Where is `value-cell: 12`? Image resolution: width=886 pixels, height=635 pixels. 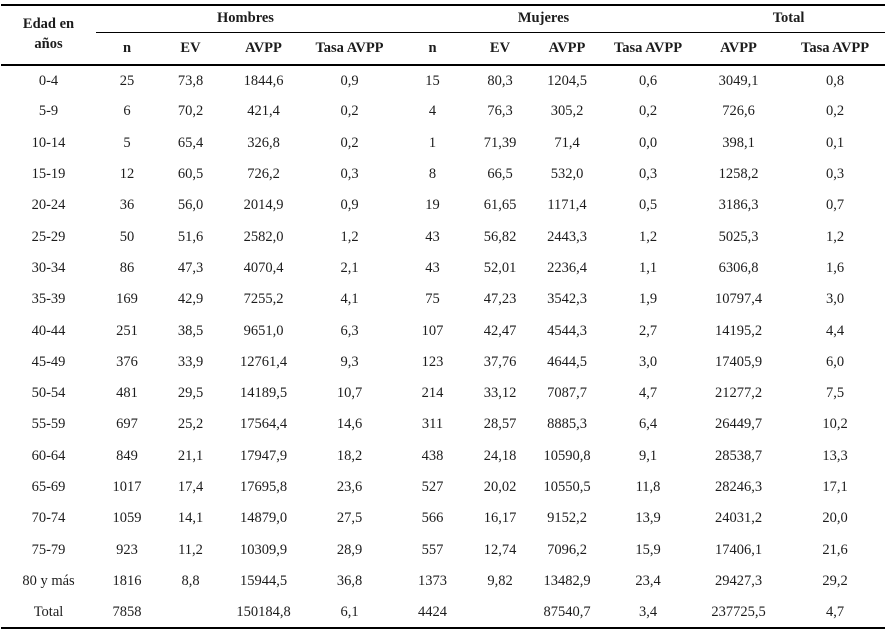 value-cell: 12 is located at coordinates (127, 174).